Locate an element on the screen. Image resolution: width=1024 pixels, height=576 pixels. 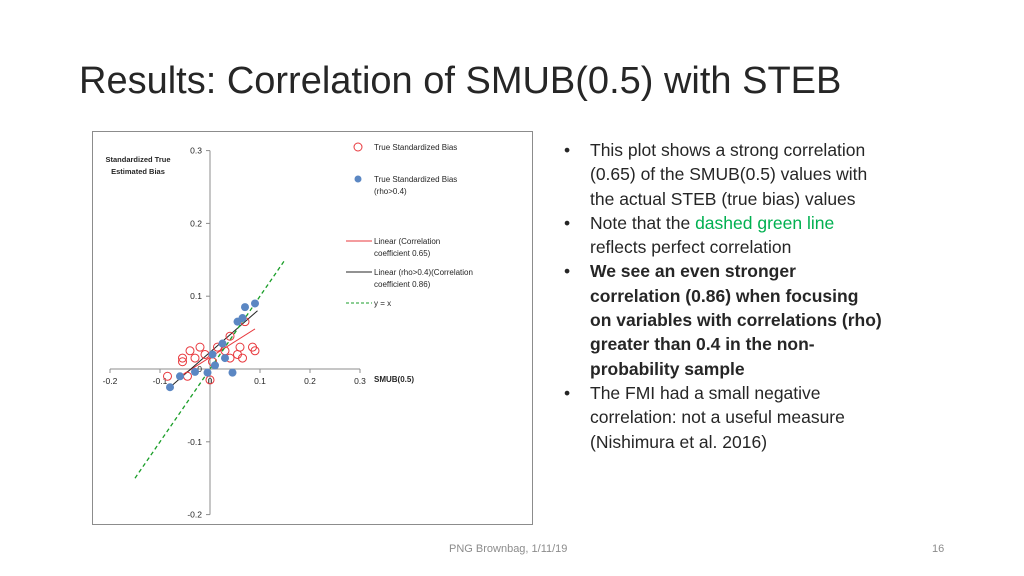
y-tick-label: 0 is located at coordinates (199, 369).